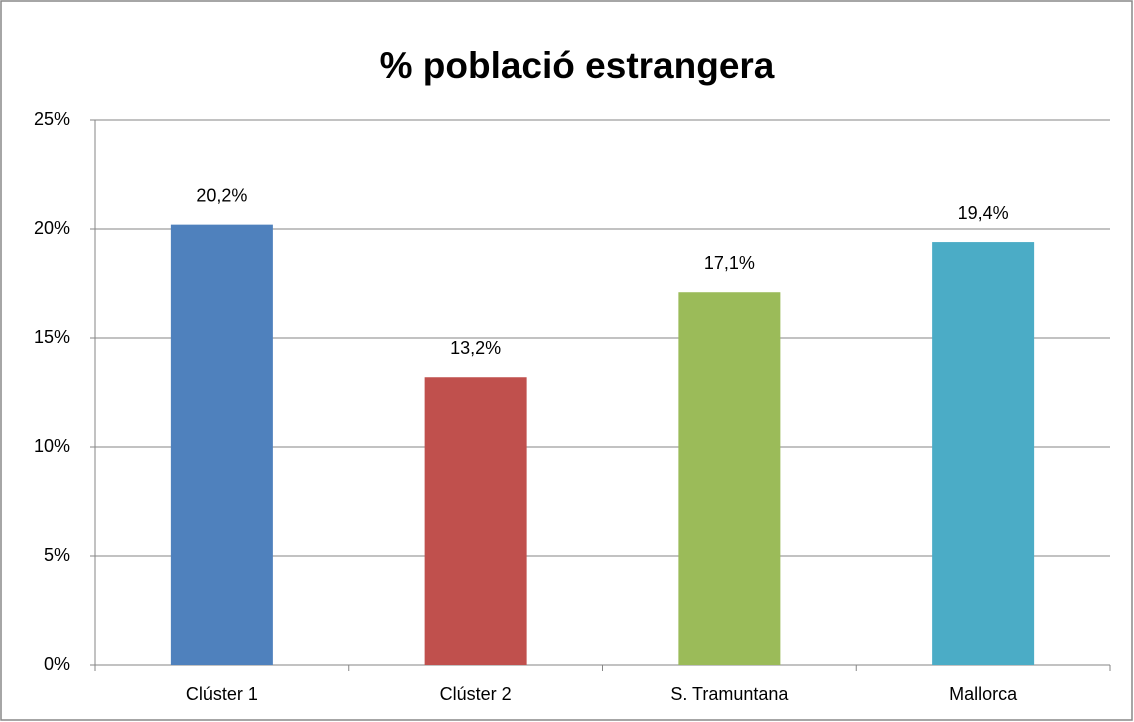 This screenshot has width=1134, height=722. I want to click on y-tick-label: 25%, so click(52, 119).